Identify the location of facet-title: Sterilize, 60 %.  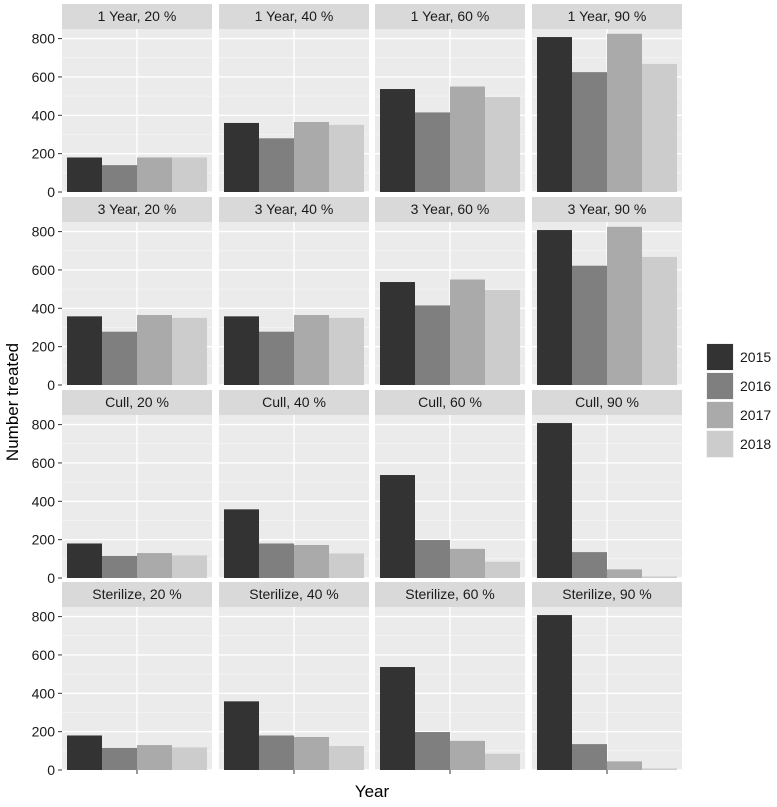
(449, 594).